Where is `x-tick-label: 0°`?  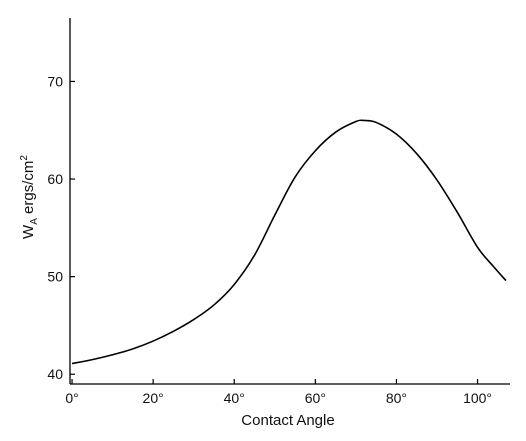
x-tick-label: 0° is located at coordinates (71, 398).